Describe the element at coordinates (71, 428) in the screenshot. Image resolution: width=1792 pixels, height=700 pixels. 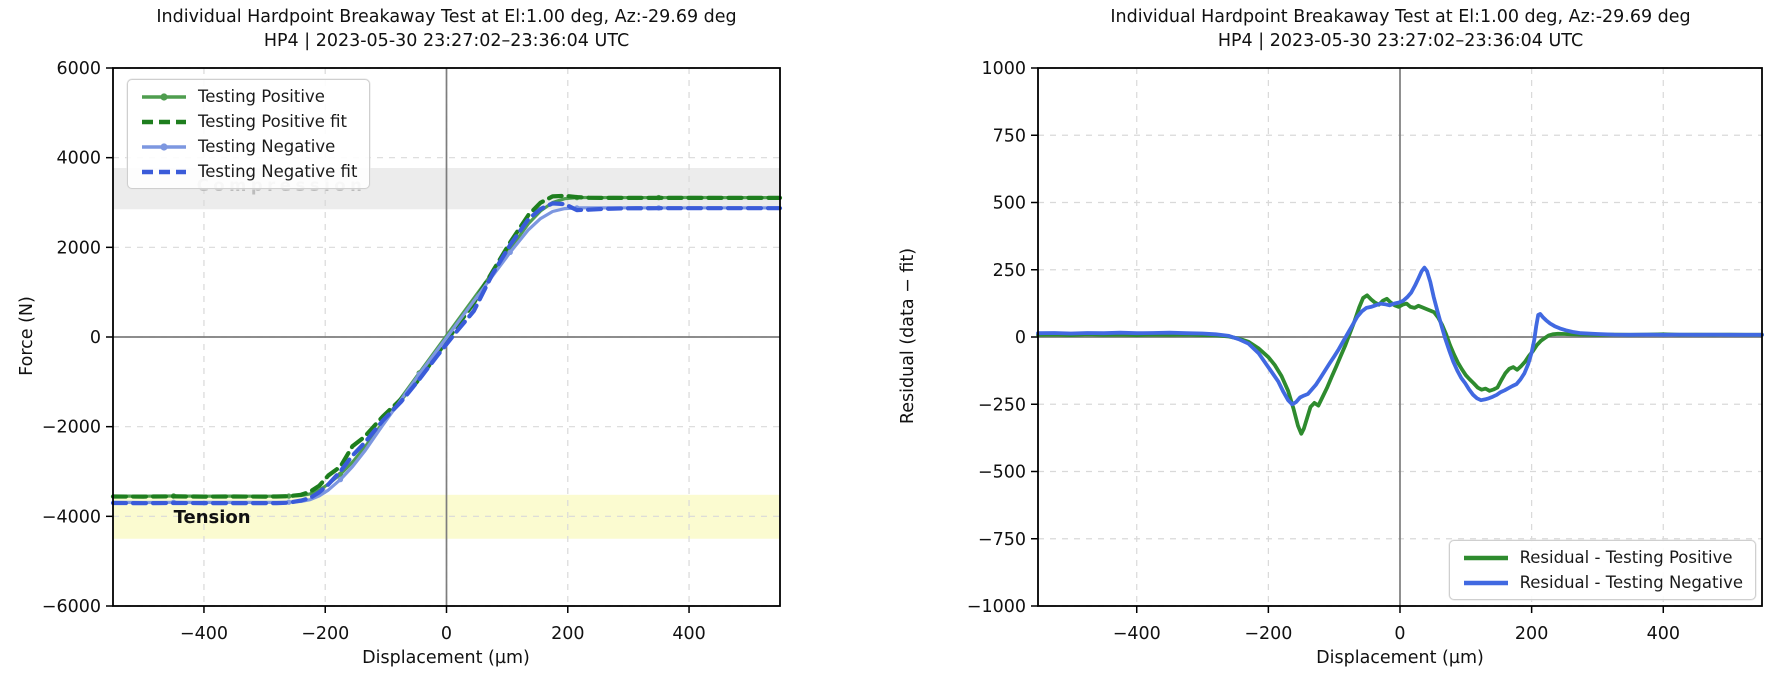
I see `y-tick-label: −2000` at that location.